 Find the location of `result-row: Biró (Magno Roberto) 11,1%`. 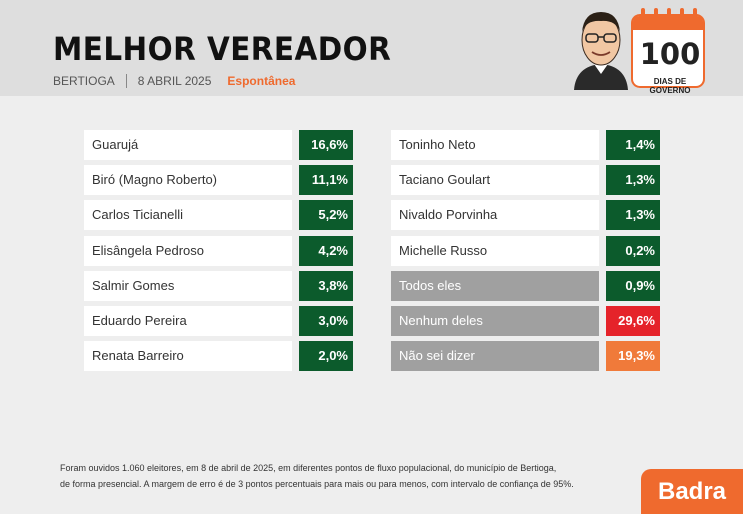

result-row: Biró (Magno Roberto) 11,1% is located at coordinates (218, 180).